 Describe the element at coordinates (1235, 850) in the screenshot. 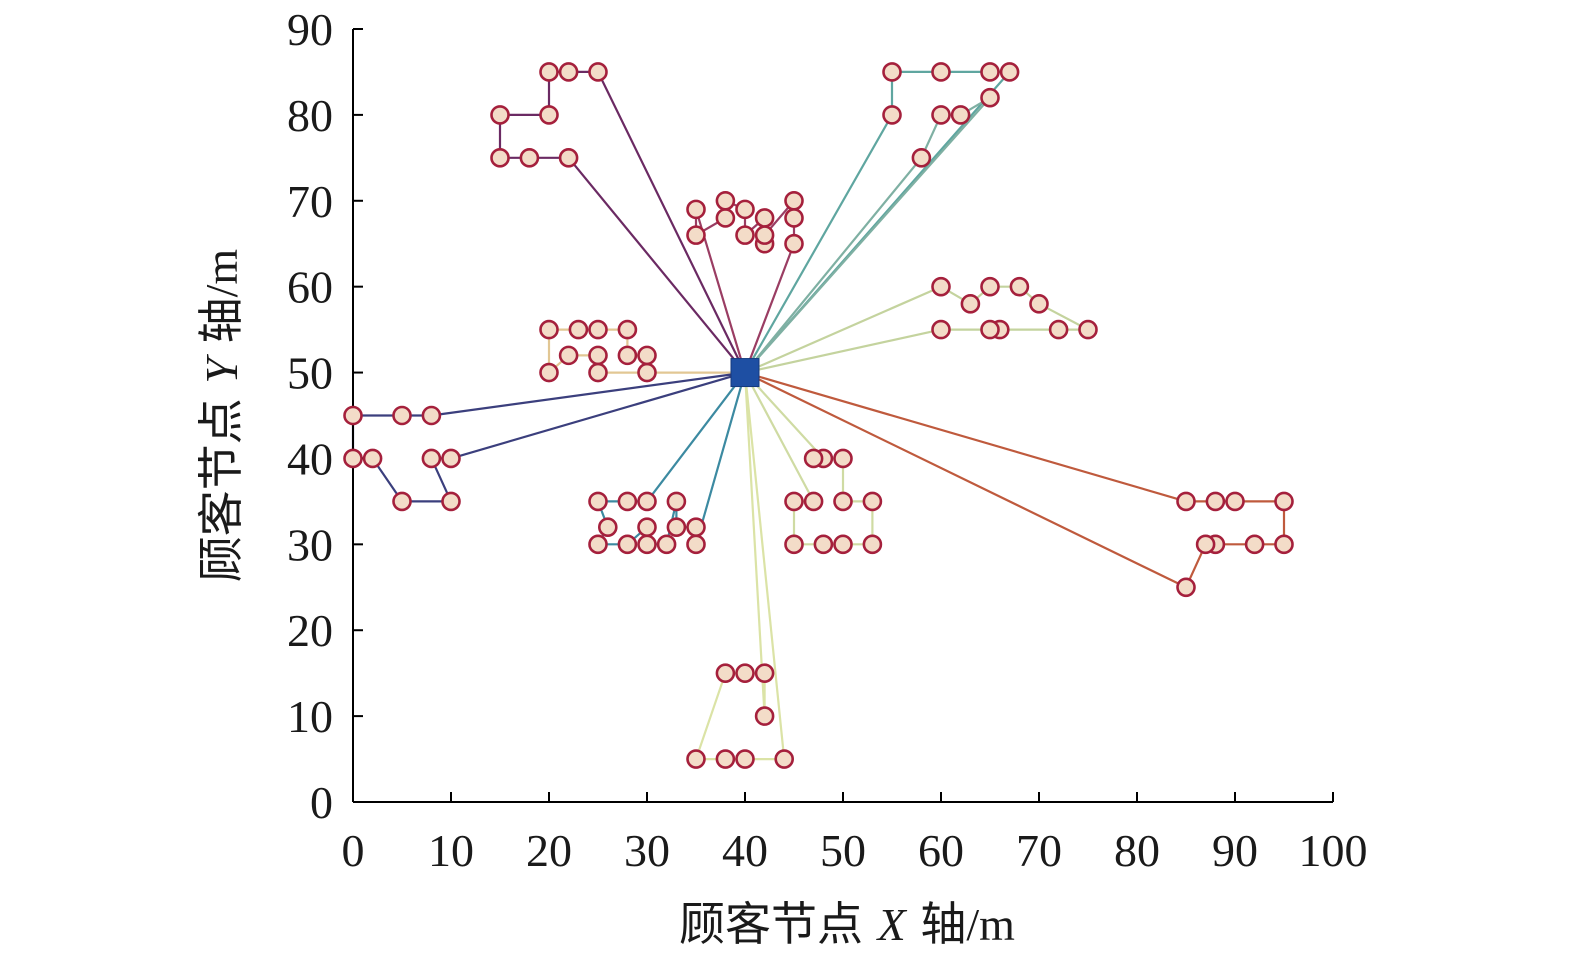

I see `x-tick-label: 90` at that location.